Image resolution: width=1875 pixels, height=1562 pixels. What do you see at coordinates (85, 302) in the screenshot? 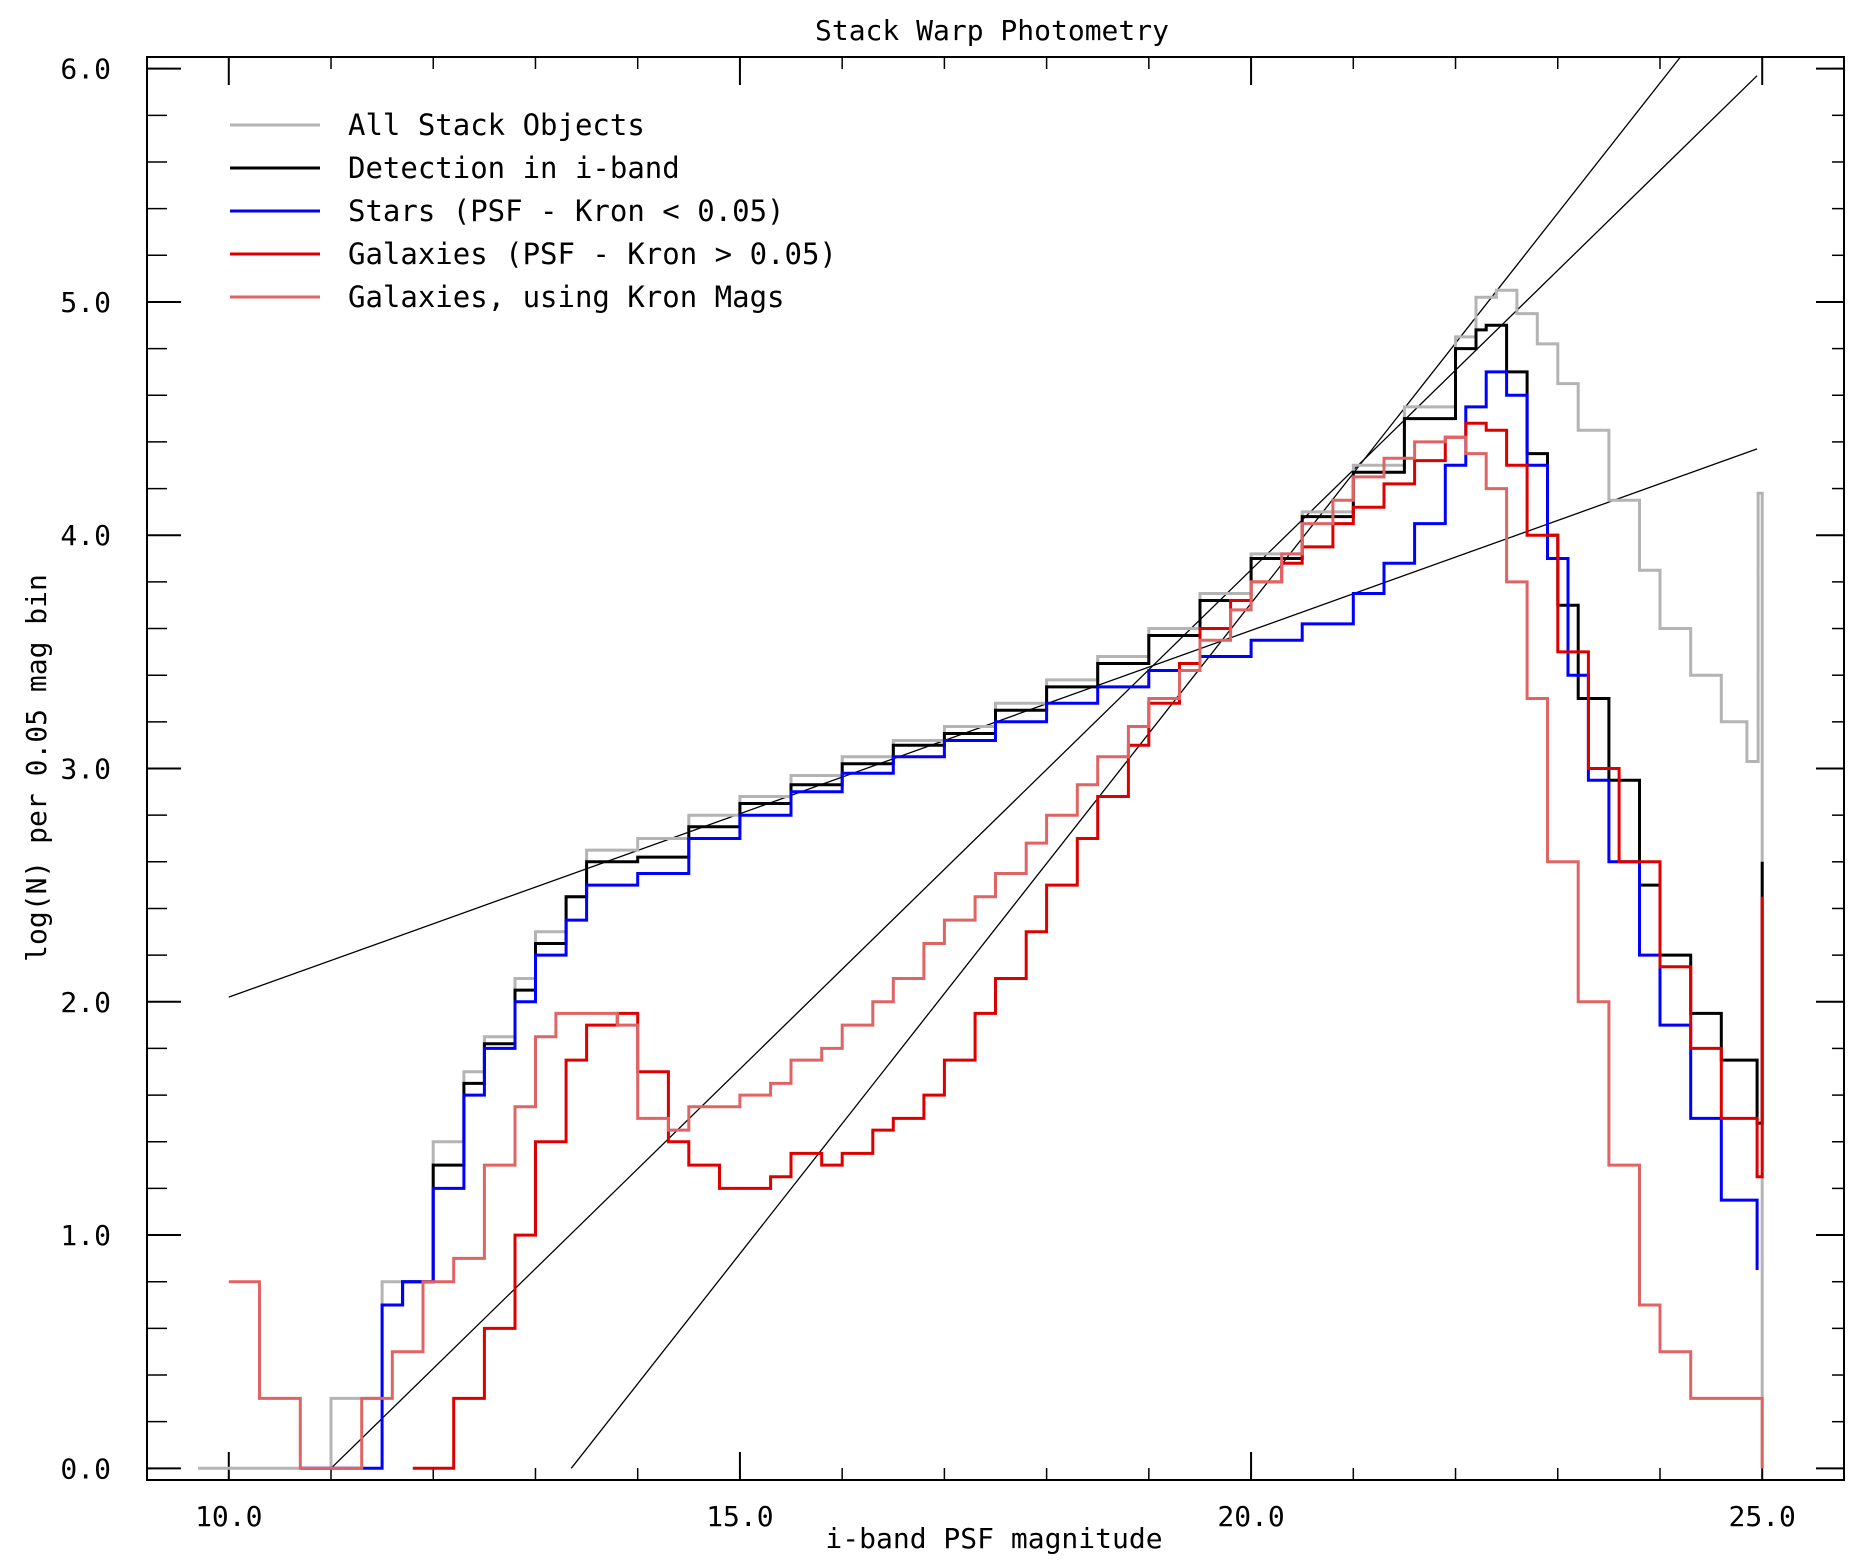
I see `y-tick-label: 5.0` at bounding box center [85, 302].